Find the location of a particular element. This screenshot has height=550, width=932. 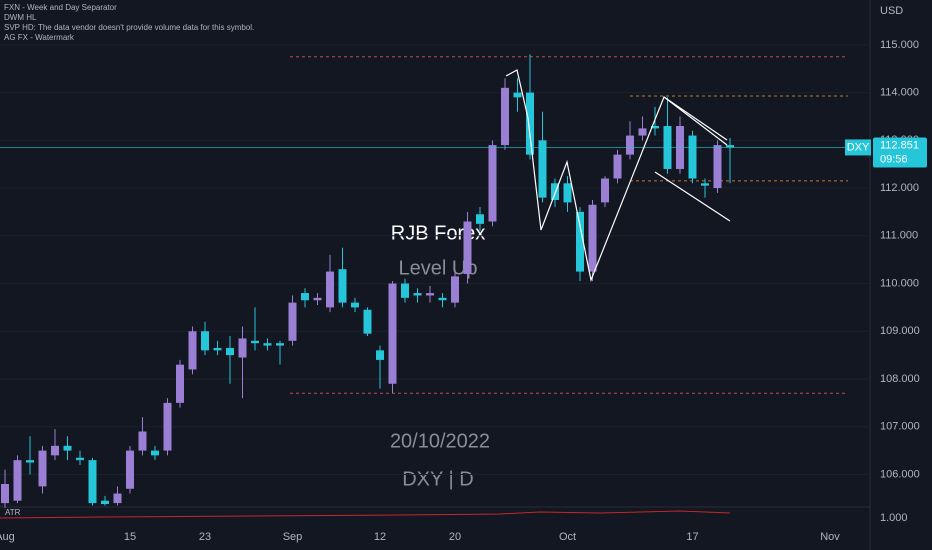

y-tick-label: 108.000 is located at coordinates (900, 379).